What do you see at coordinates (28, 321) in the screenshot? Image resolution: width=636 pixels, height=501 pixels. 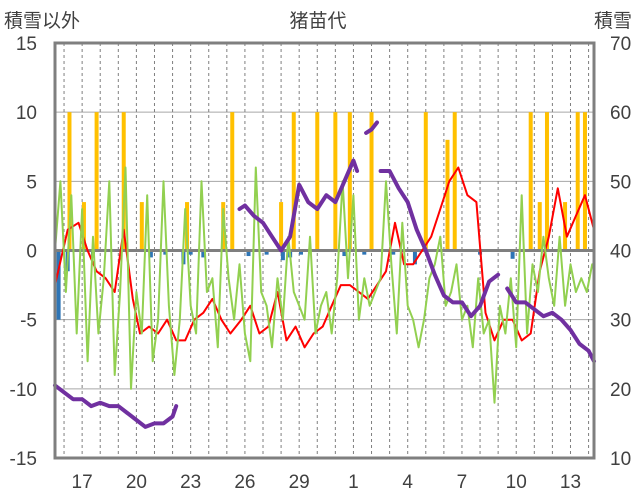 I see `left-tick-label: -5` at bounding box center [28, 321].